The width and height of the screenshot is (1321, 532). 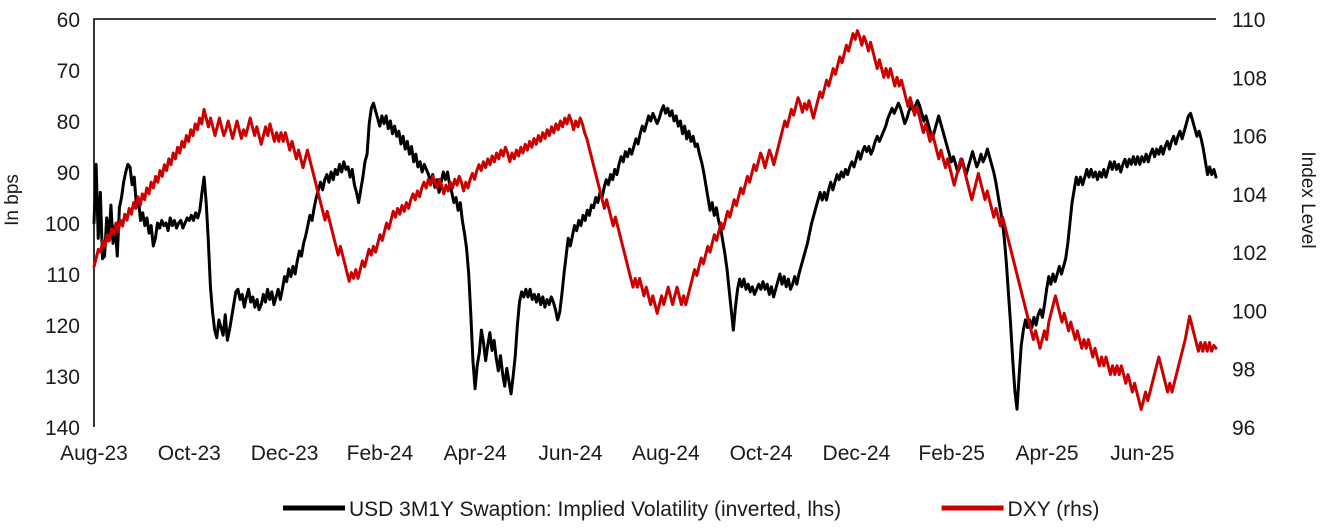 I want to click on y-left-tick-label-1: 70, so click(x=68, y=71).